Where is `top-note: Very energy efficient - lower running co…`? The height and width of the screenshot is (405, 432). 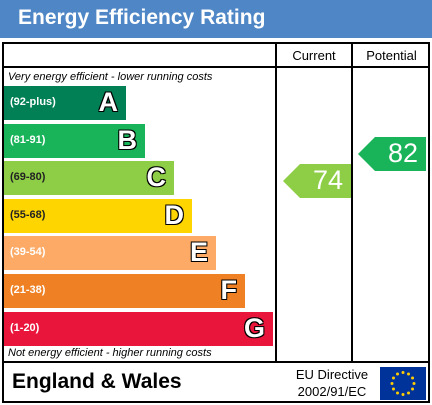 top-note: Very energy efficient - lower running co… is located at coordinates (110, 77).